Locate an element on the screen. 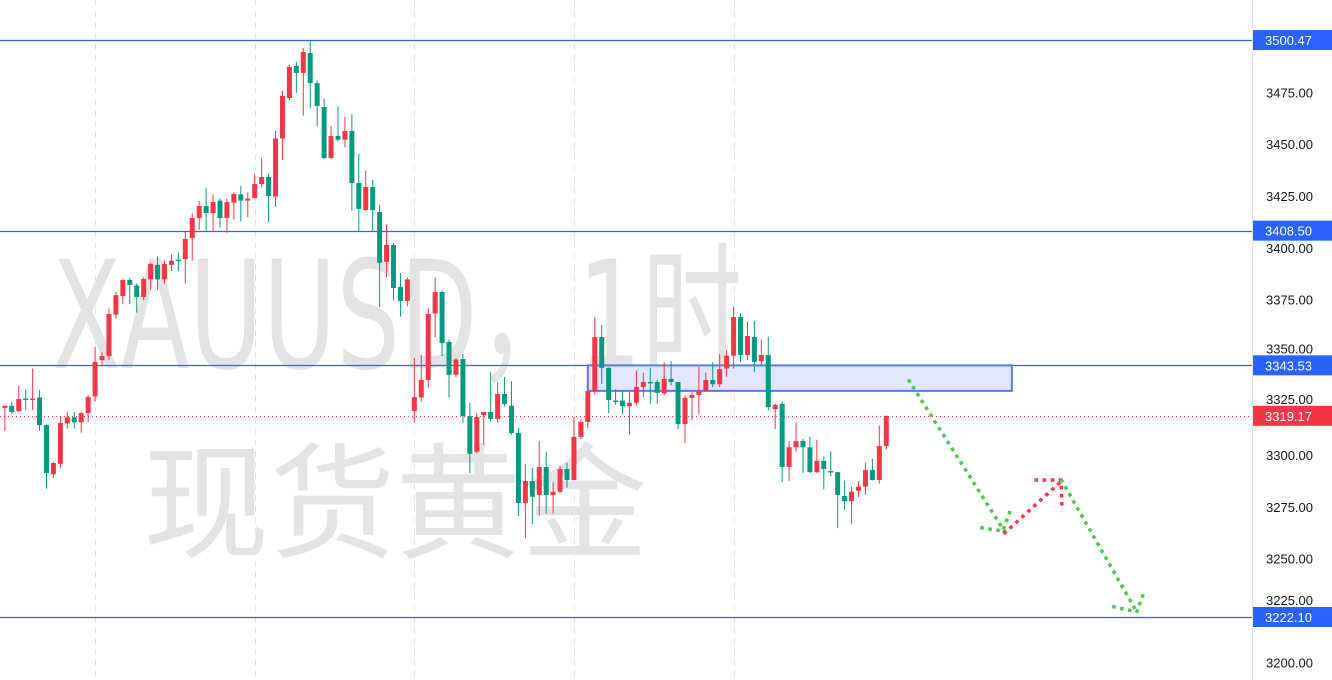 The width and height of the screenshot is (1332, 680). price-tick-label: 3350.00 is located at coordinates (1289, 348).